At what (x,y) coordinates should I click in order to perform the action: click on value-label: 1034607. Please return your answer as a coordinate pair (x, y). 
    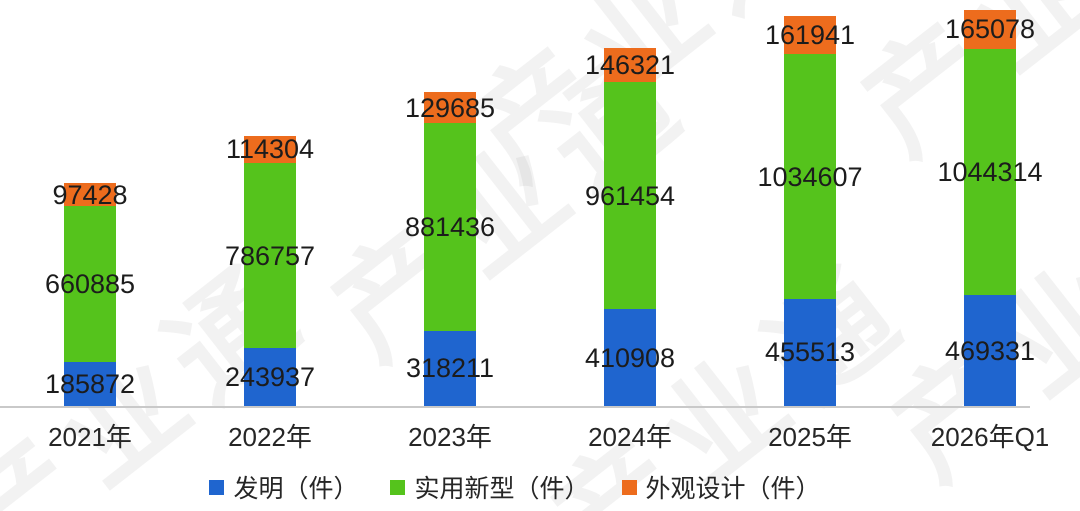
    Looking at the image, I should click on (810, 176).